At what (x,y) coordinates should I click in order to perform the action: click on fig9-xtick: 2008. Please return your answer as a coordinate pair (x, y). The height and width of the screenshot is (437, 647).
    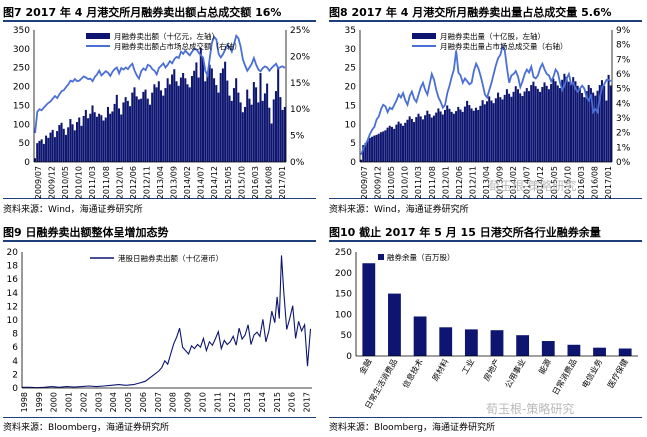
    Looking at the image, I should click on (173, 402).